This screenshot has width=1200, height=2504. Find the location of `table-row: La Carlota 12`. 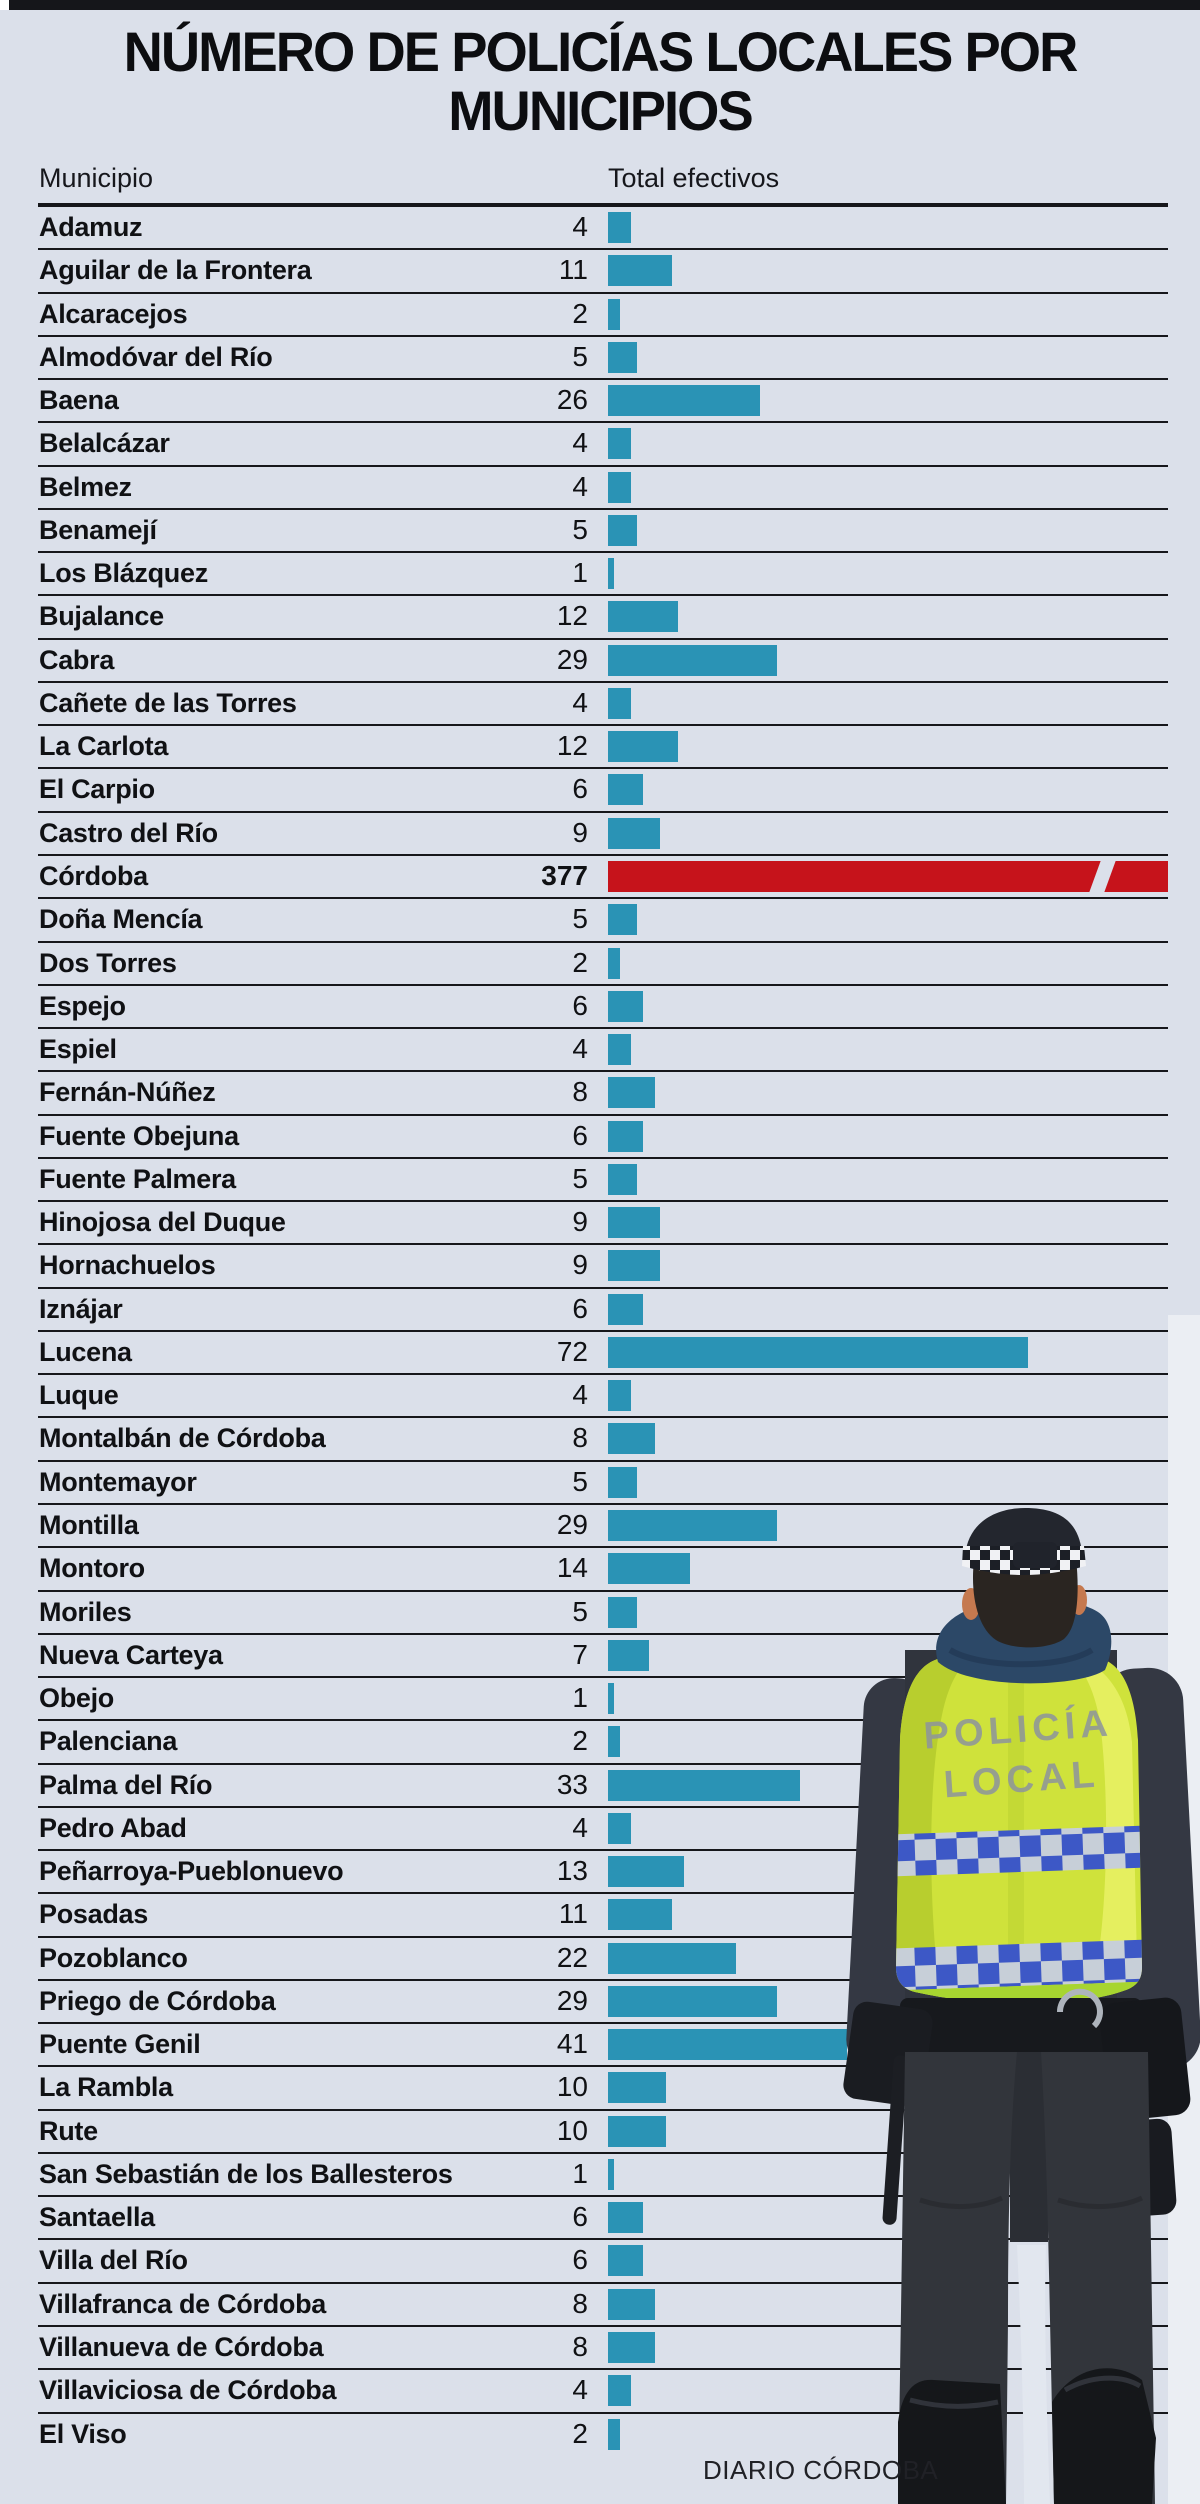

table-row: La Carlota 12 is located at coordinates (603, 748).